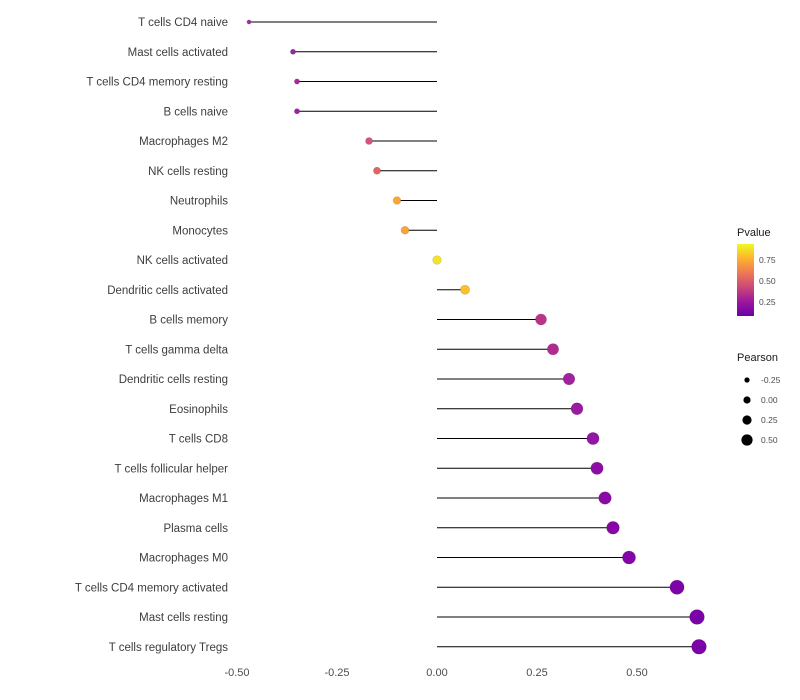 The width and height of the screenshot is (800, 700). I want to click on category-label: T cells follicular helper, so click(171, 469).